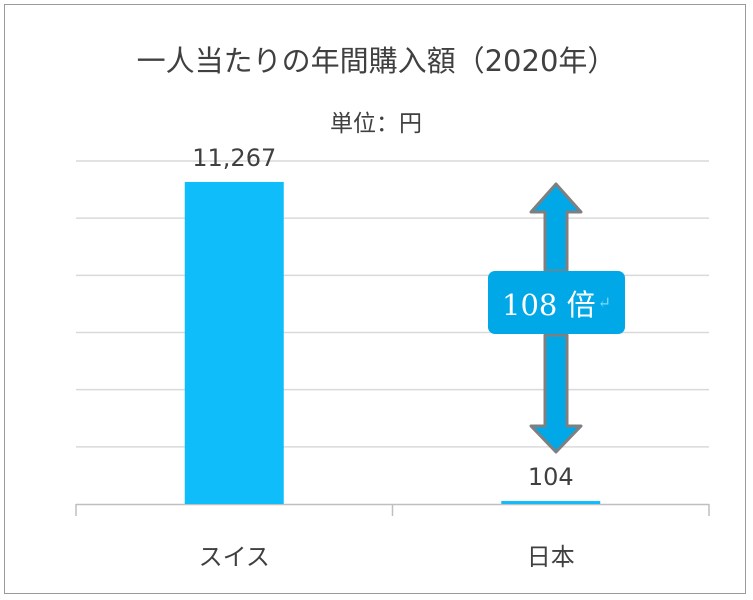  Describe the element at coordinates (392, 509) in the screenshot. I see `x-axis` at that location.